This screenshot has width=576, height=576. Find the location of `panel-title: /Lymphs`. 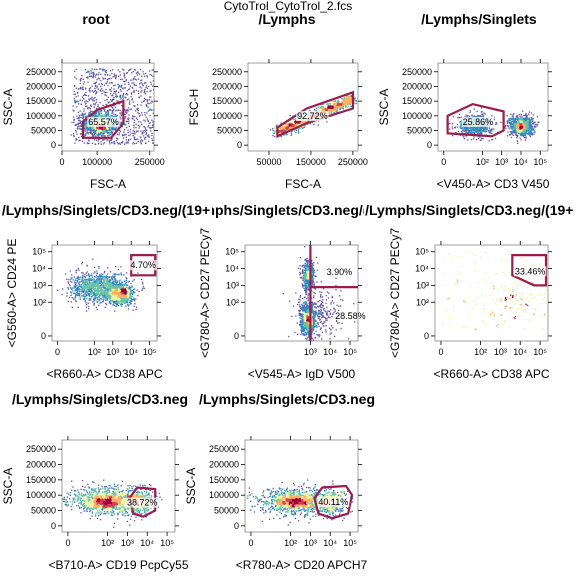

panel-title: /Lymphs is located at coordinates (286, 19).